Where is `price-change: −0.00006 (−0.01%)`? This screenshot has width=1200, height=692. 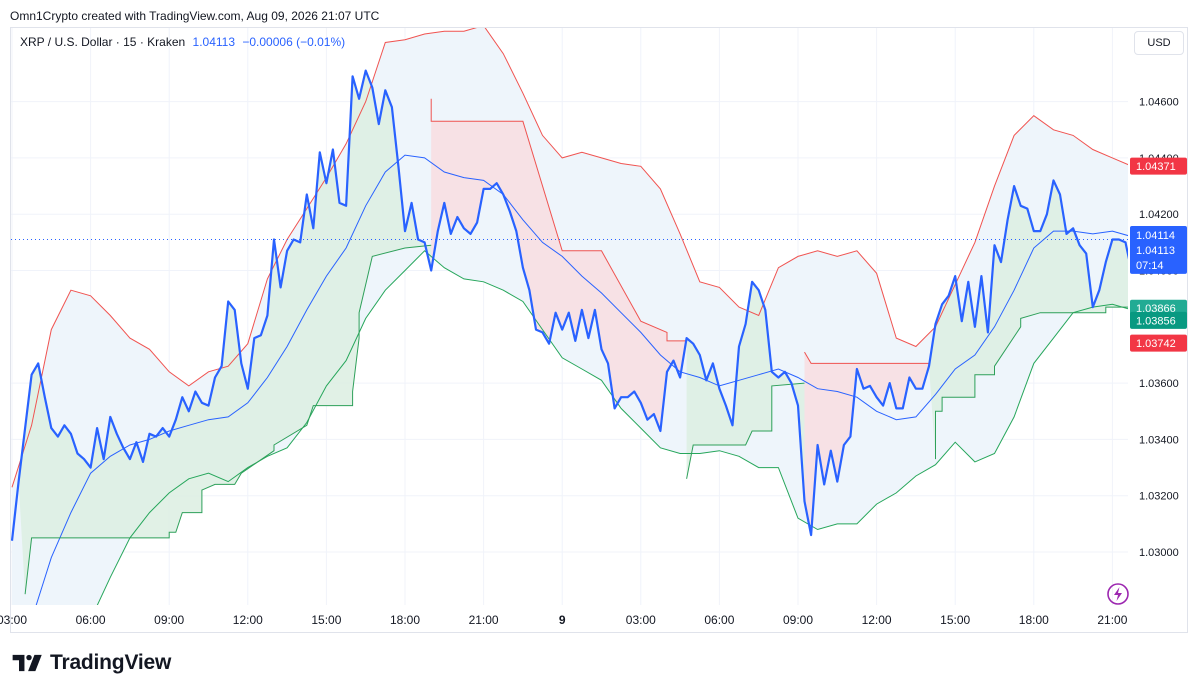 price-change: −0.00006 (−0.01%) is located at coordinates (294, 42).